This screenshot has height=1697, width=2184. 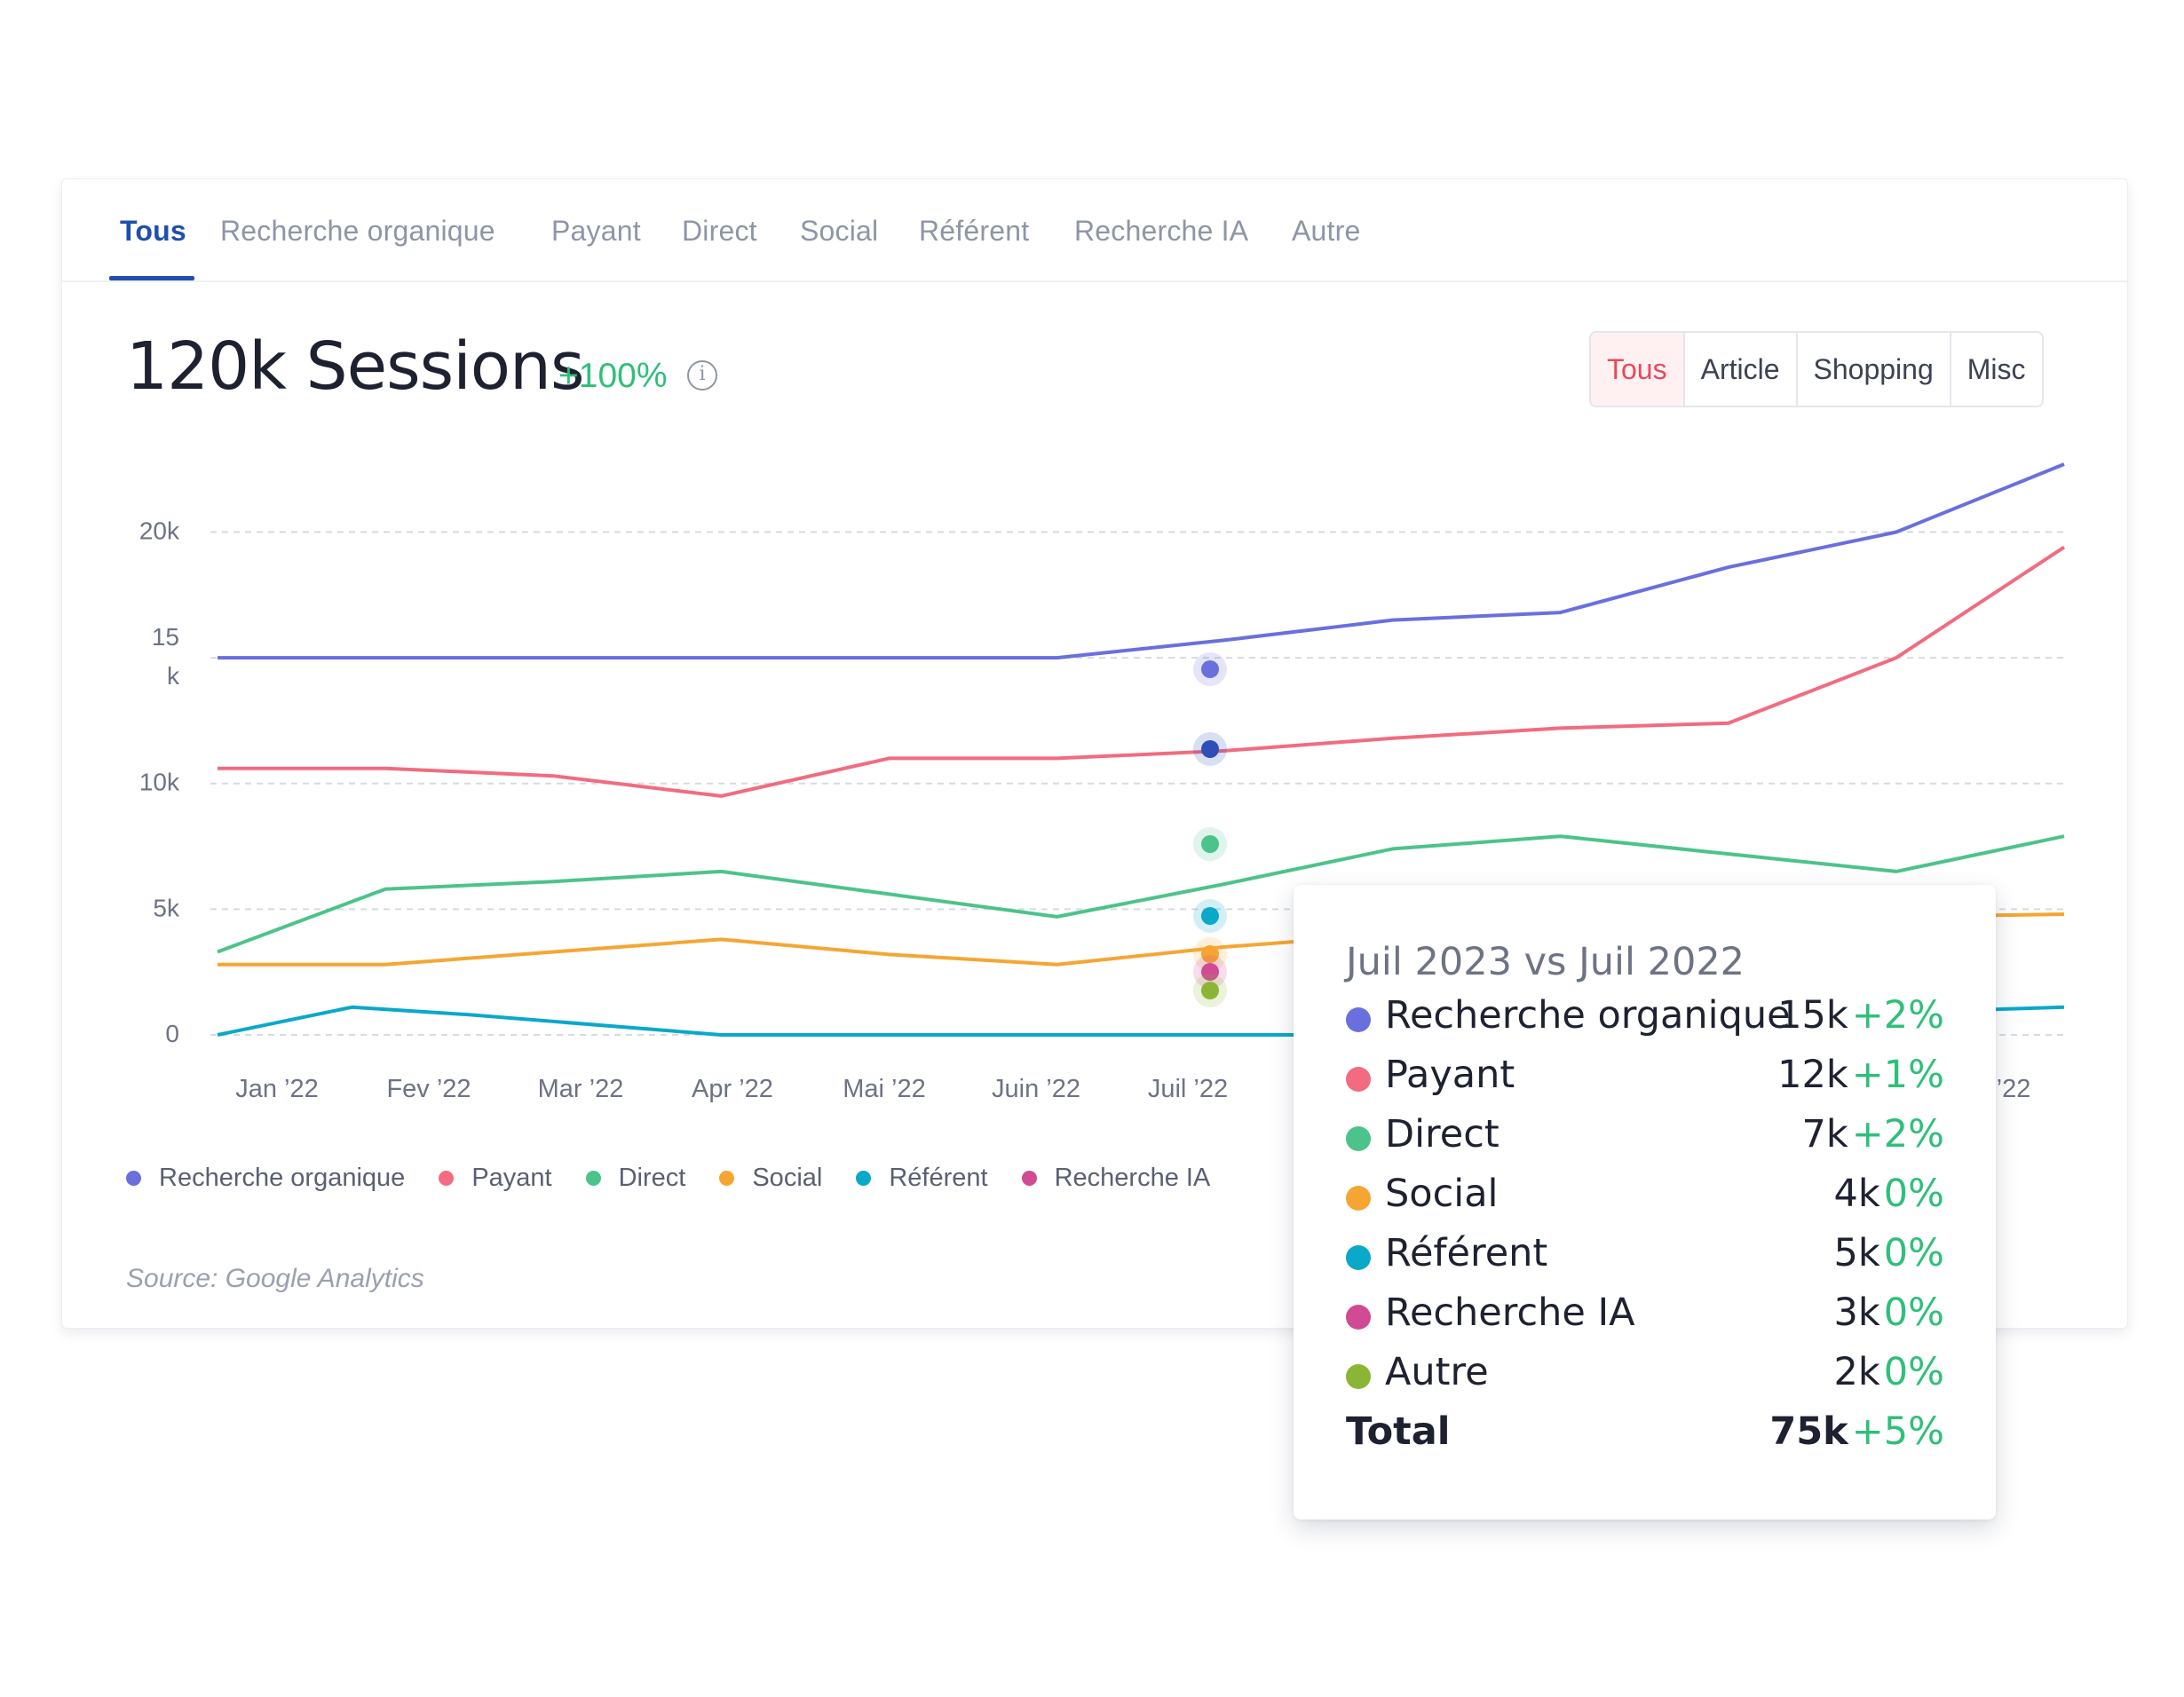 I want to click on tooltip-row: Direct 7k+2%, so click(x=1645, y=1137).